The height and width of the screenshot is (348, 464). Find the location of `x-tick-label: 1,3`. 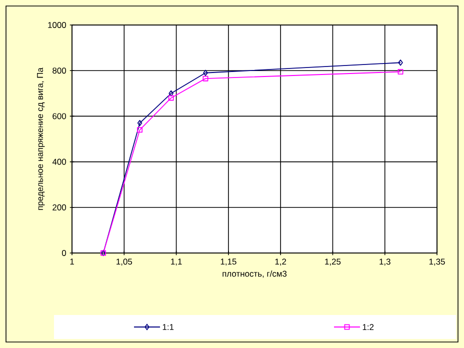

x-tick-label: 1,3 is located at coordinates (385, 262).